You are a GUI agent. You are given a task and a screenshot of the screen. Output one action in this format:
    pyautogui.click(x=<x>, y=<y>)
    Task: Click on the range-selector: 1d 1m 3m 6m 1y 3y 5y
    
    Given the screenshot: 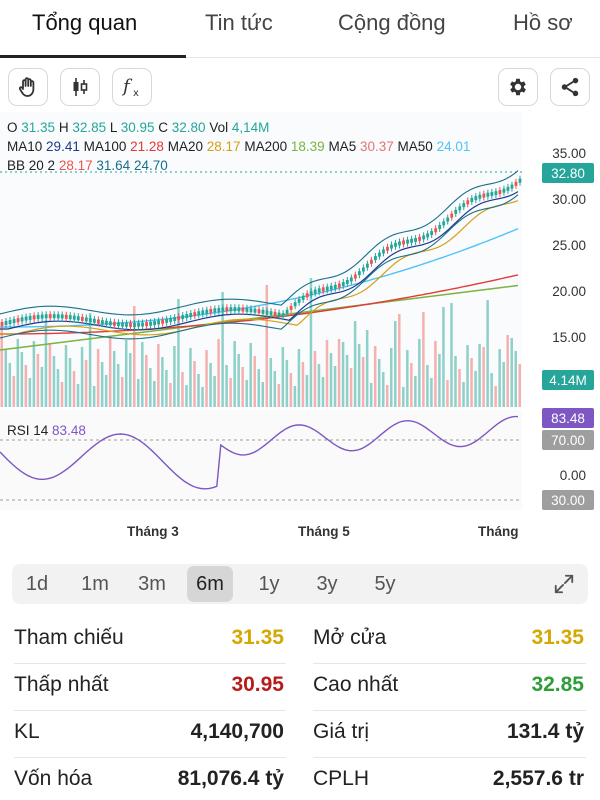 What is the action you would take?
    pyautogui.click(x=300, y=584)
    